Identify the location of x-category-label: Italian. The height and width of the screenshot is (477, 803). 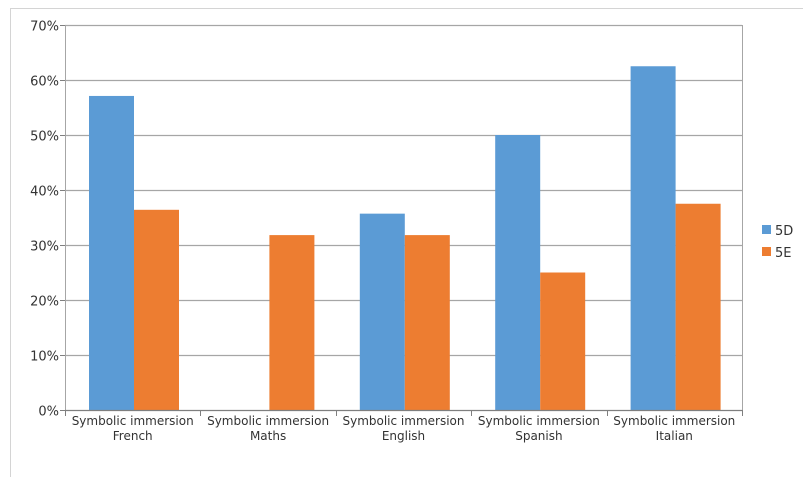
(674, 436).